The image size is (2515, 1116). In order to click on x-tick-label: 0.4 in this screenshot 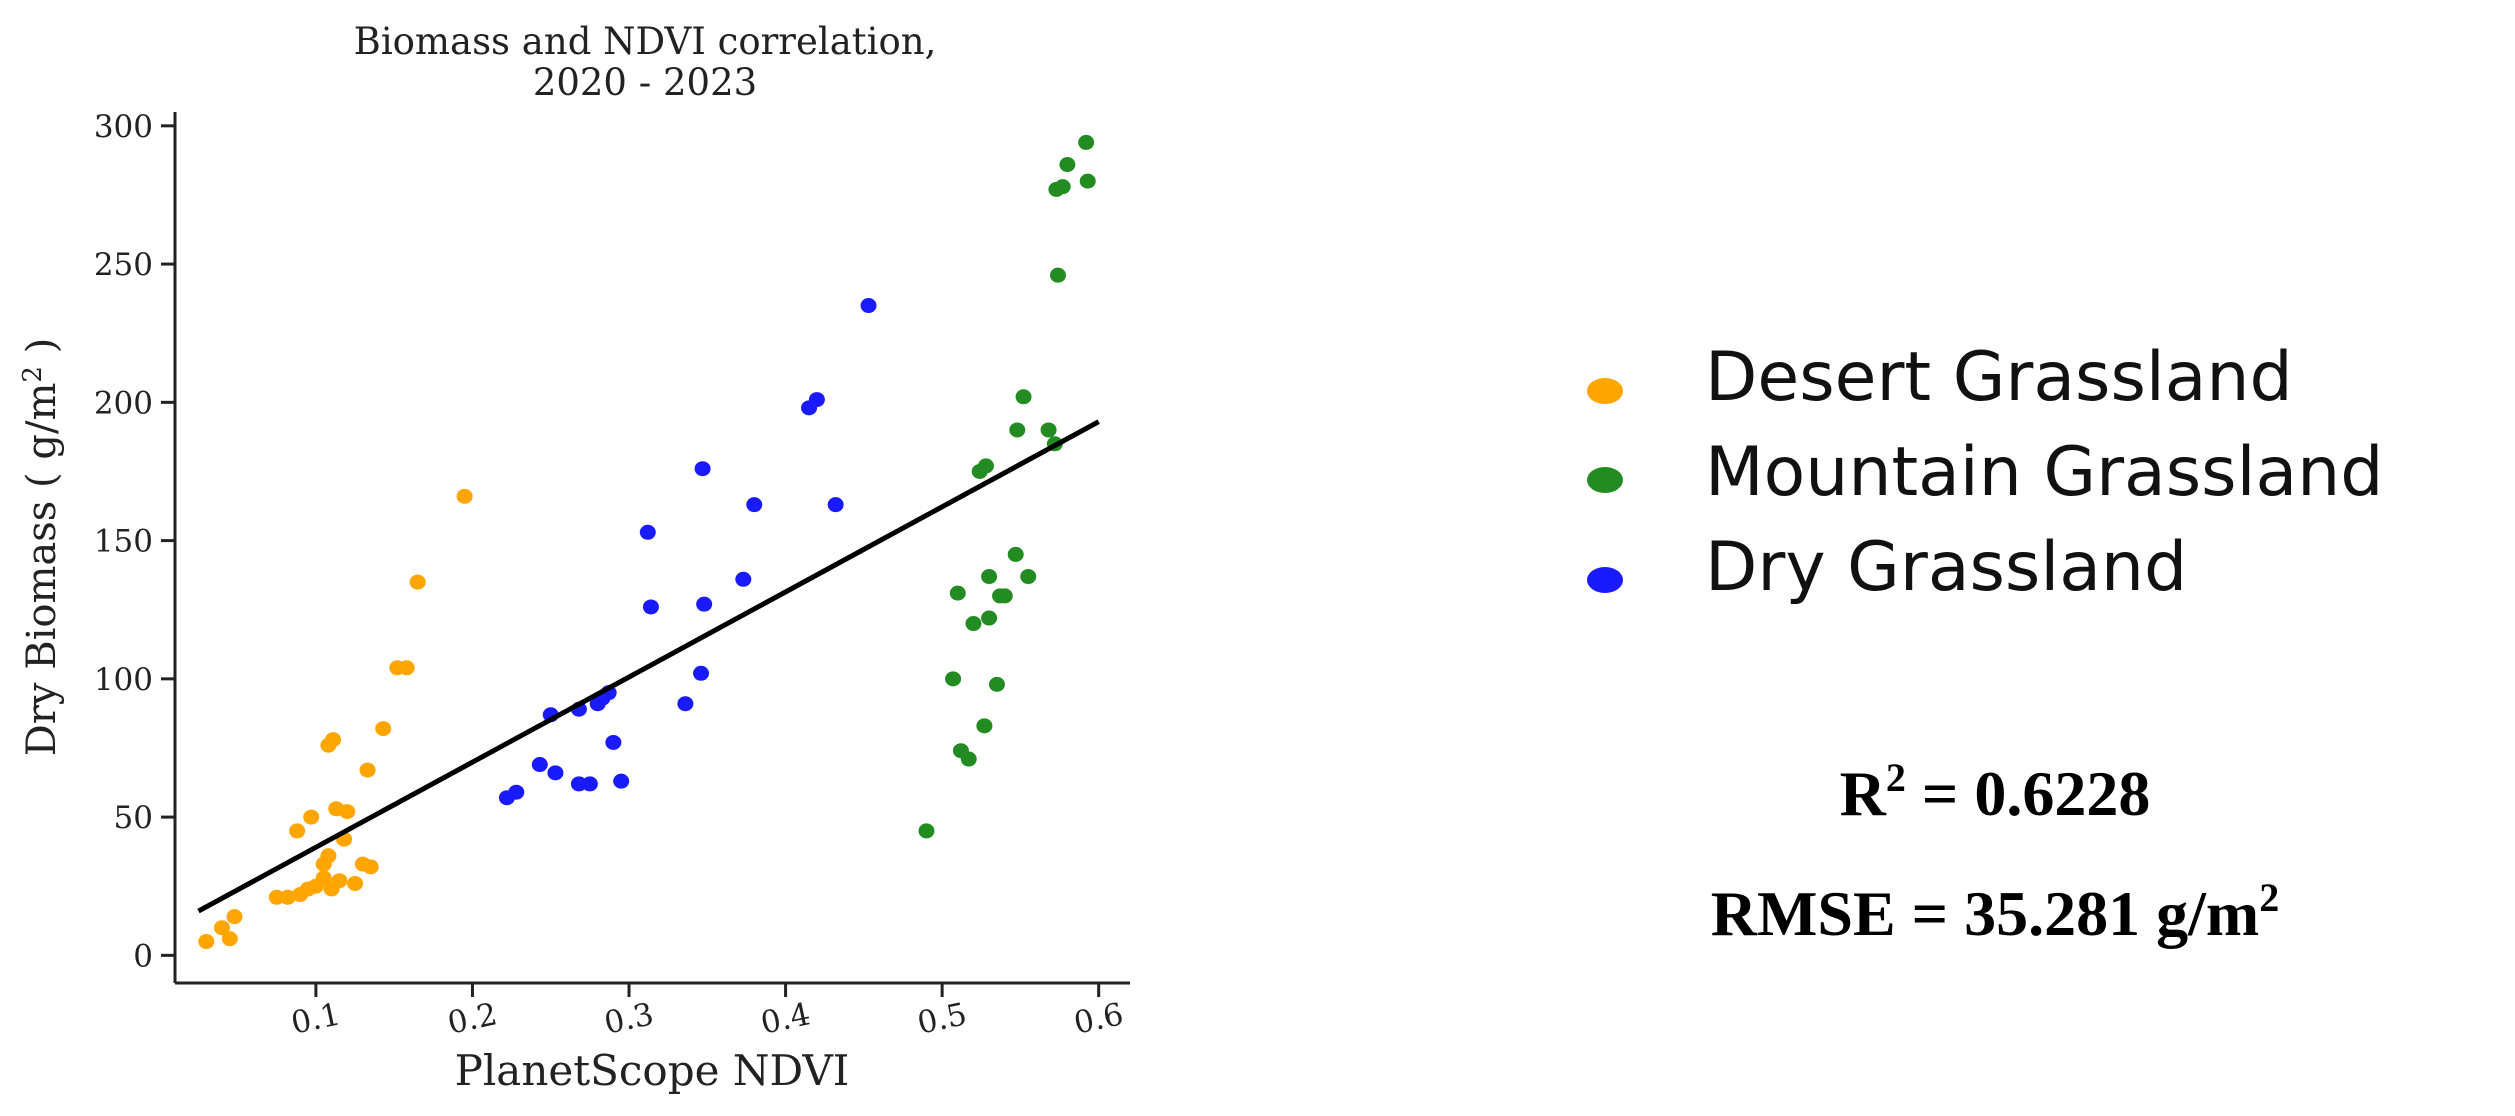, I will do `click(786, 1018)`.